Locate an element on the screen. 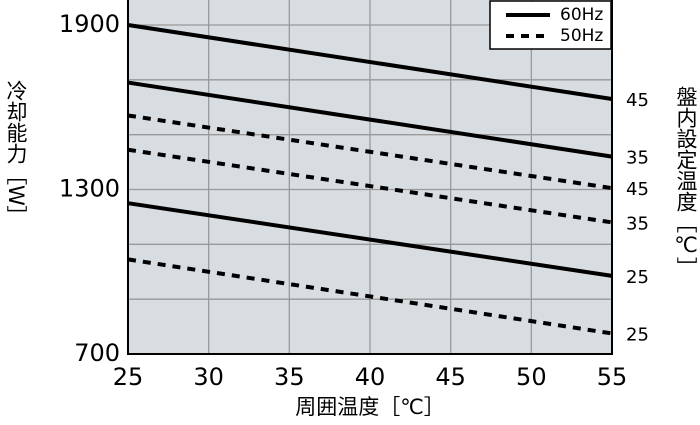 Image resolution: width=700 pixels, height=425 pixels. y-tick-label: 700 is located at coordinates (97, 353).